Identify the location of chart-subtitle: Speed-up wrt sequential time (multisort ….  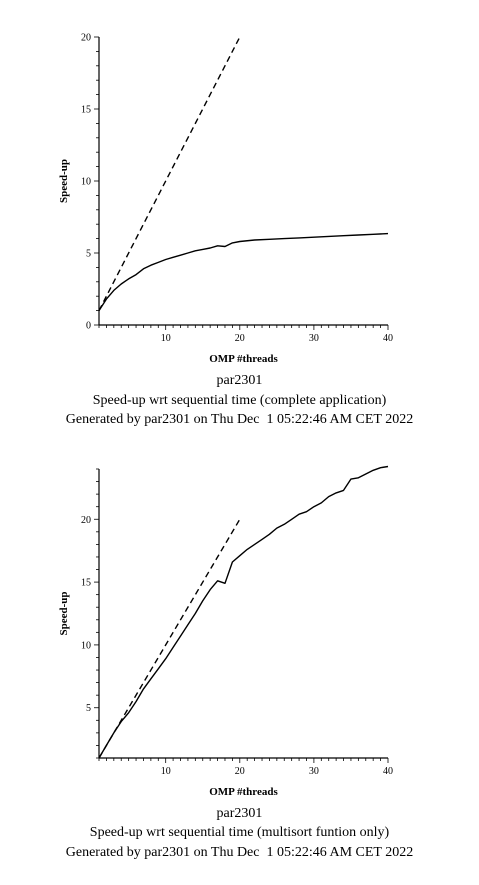
(240, 832).